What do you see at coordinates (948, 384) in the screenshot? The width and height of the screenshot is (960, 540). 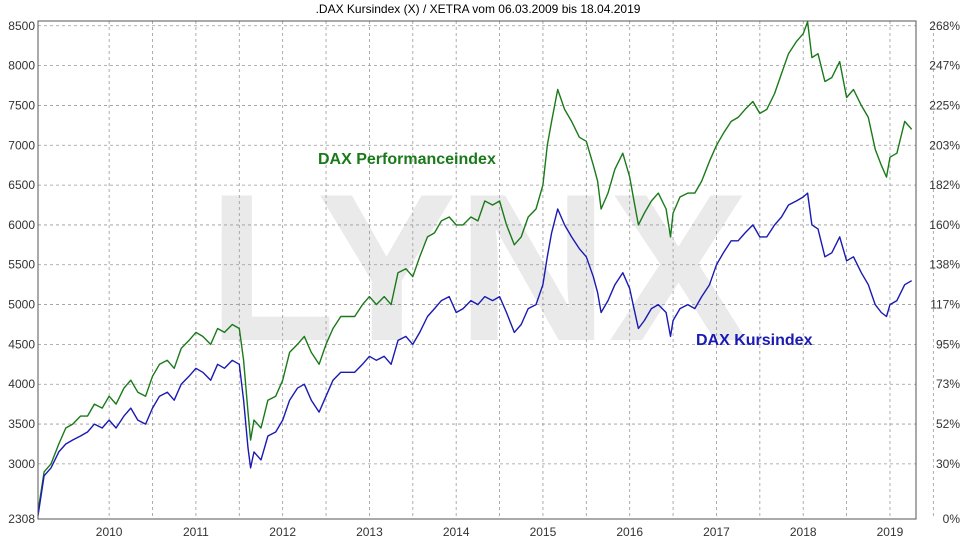 I see `y-right-tick-label: 73%` at bounding box center [948, 384].